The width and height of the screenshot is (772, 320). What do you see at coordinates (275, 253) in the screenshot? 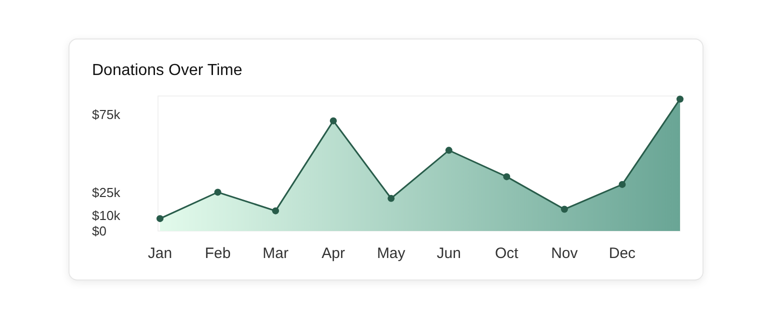
I see `x-tick-label: Mar` at bounding box center [275, 253].